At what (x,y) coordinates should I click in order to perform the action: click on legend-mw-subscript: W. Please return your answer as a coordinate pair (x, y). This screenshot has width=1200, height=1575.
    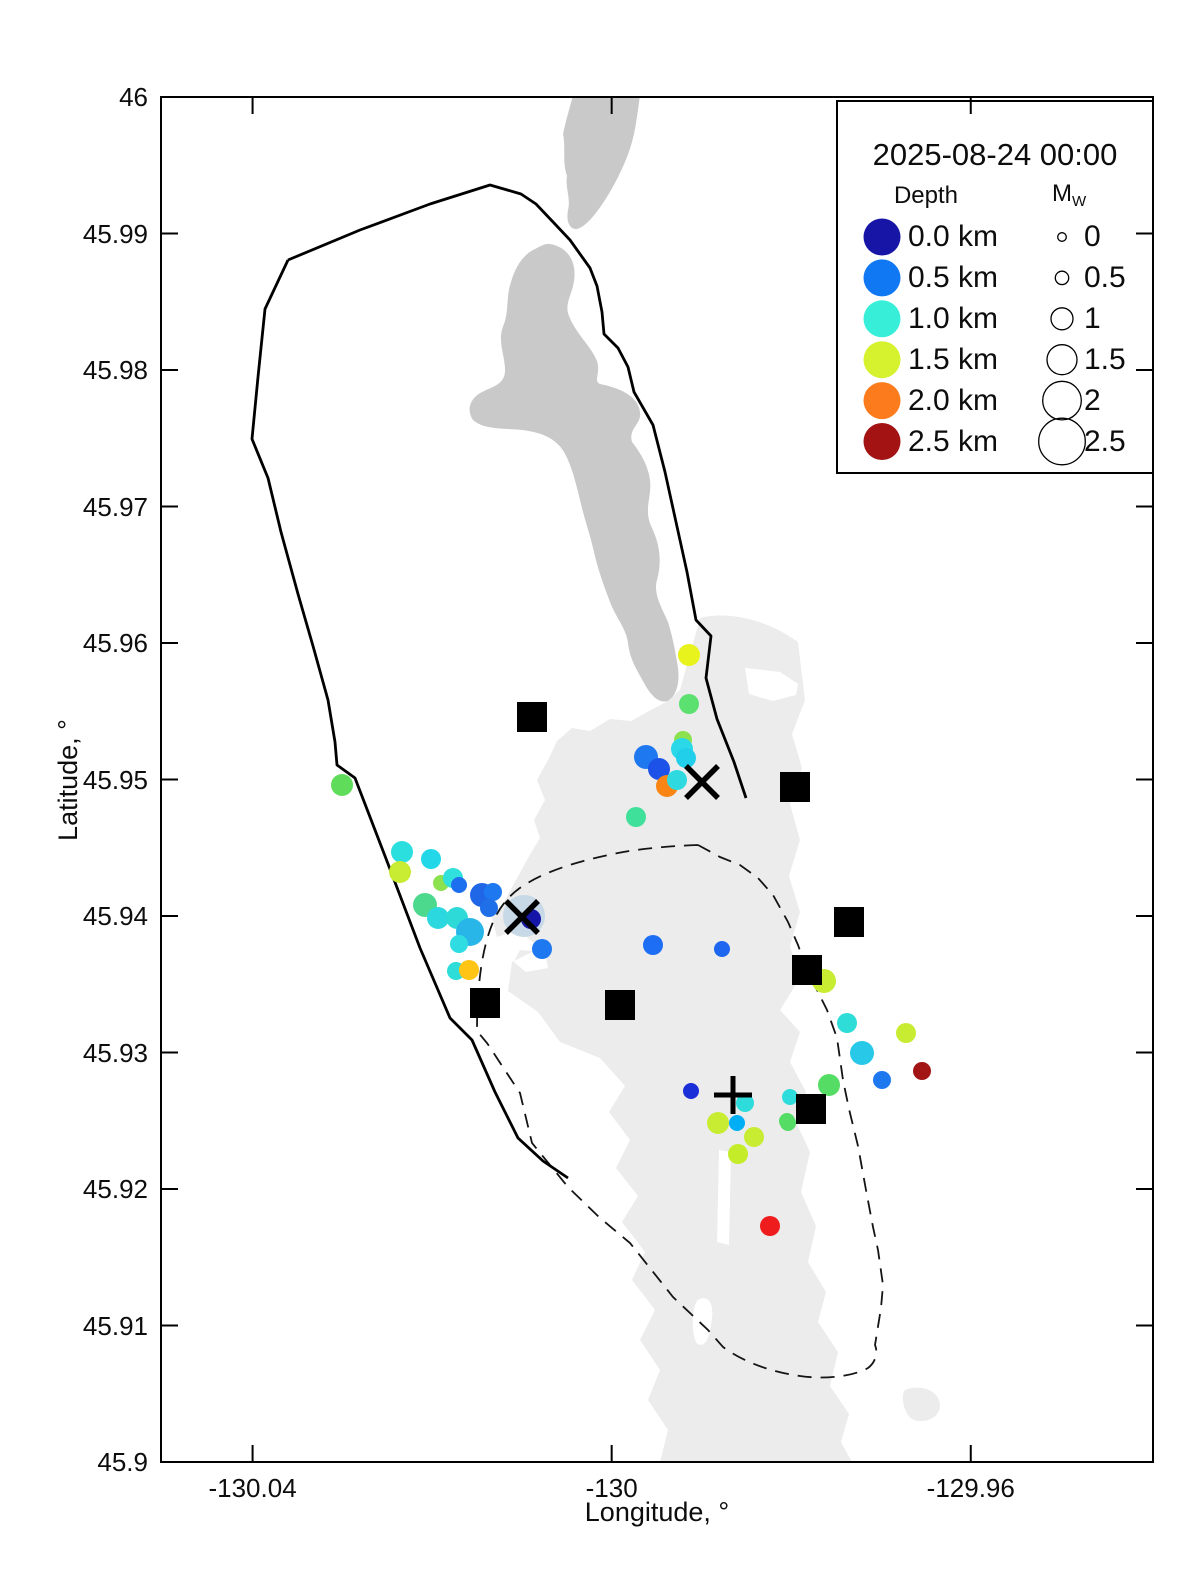
    Looking at the image, I should click on (1079, 201).